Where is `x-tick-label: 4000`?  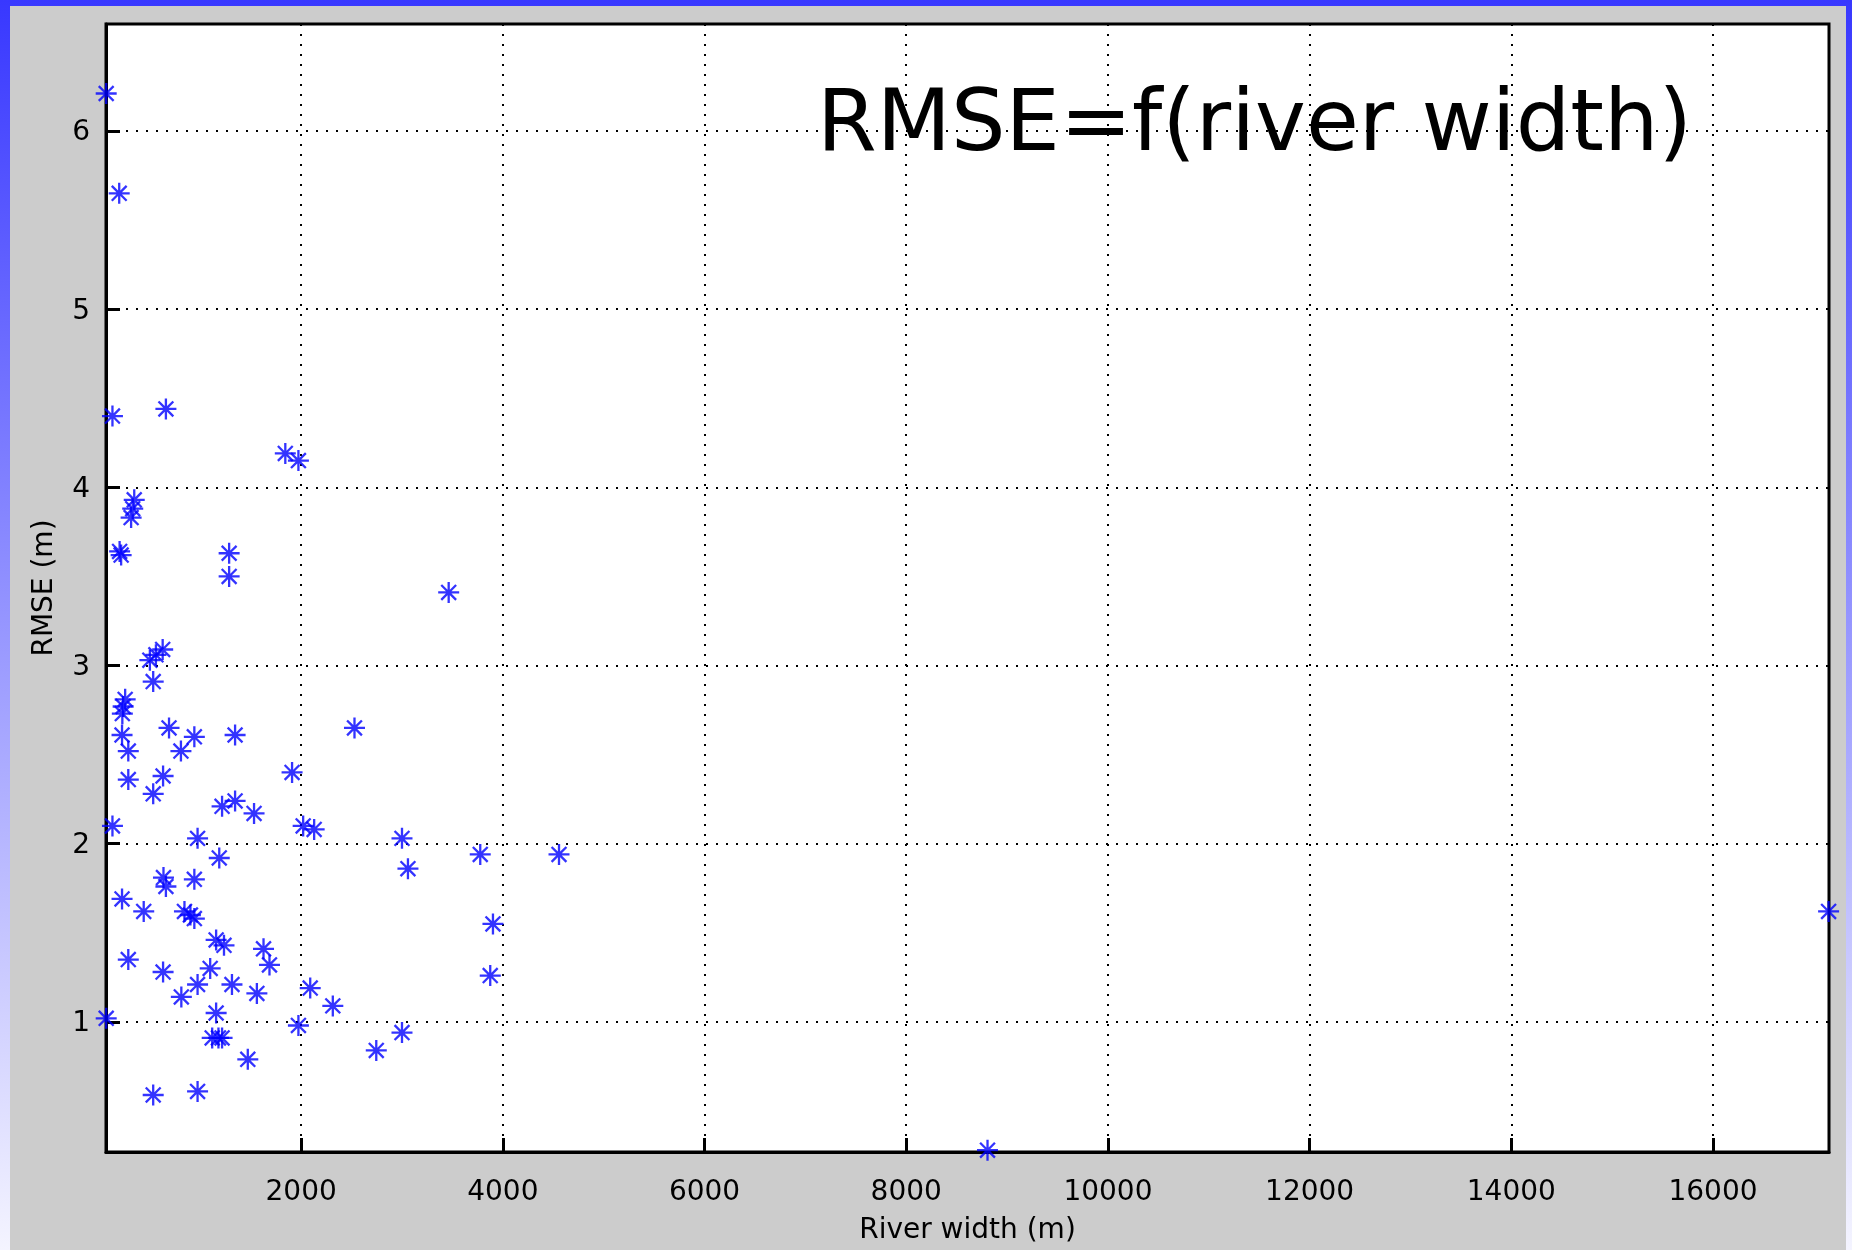 x-tick-label: 4000 is located at coordinates (503, 1190).